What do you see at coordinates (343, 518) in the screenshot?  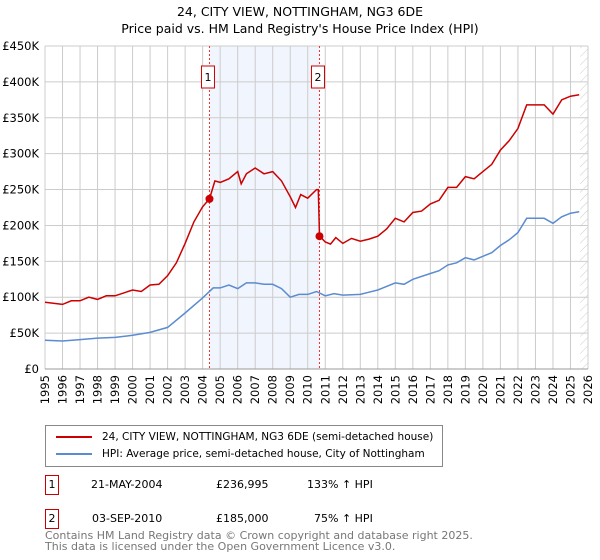 I see `sale-hpi-change: 75% ↑ HPI` at bounding box center [343, 518].